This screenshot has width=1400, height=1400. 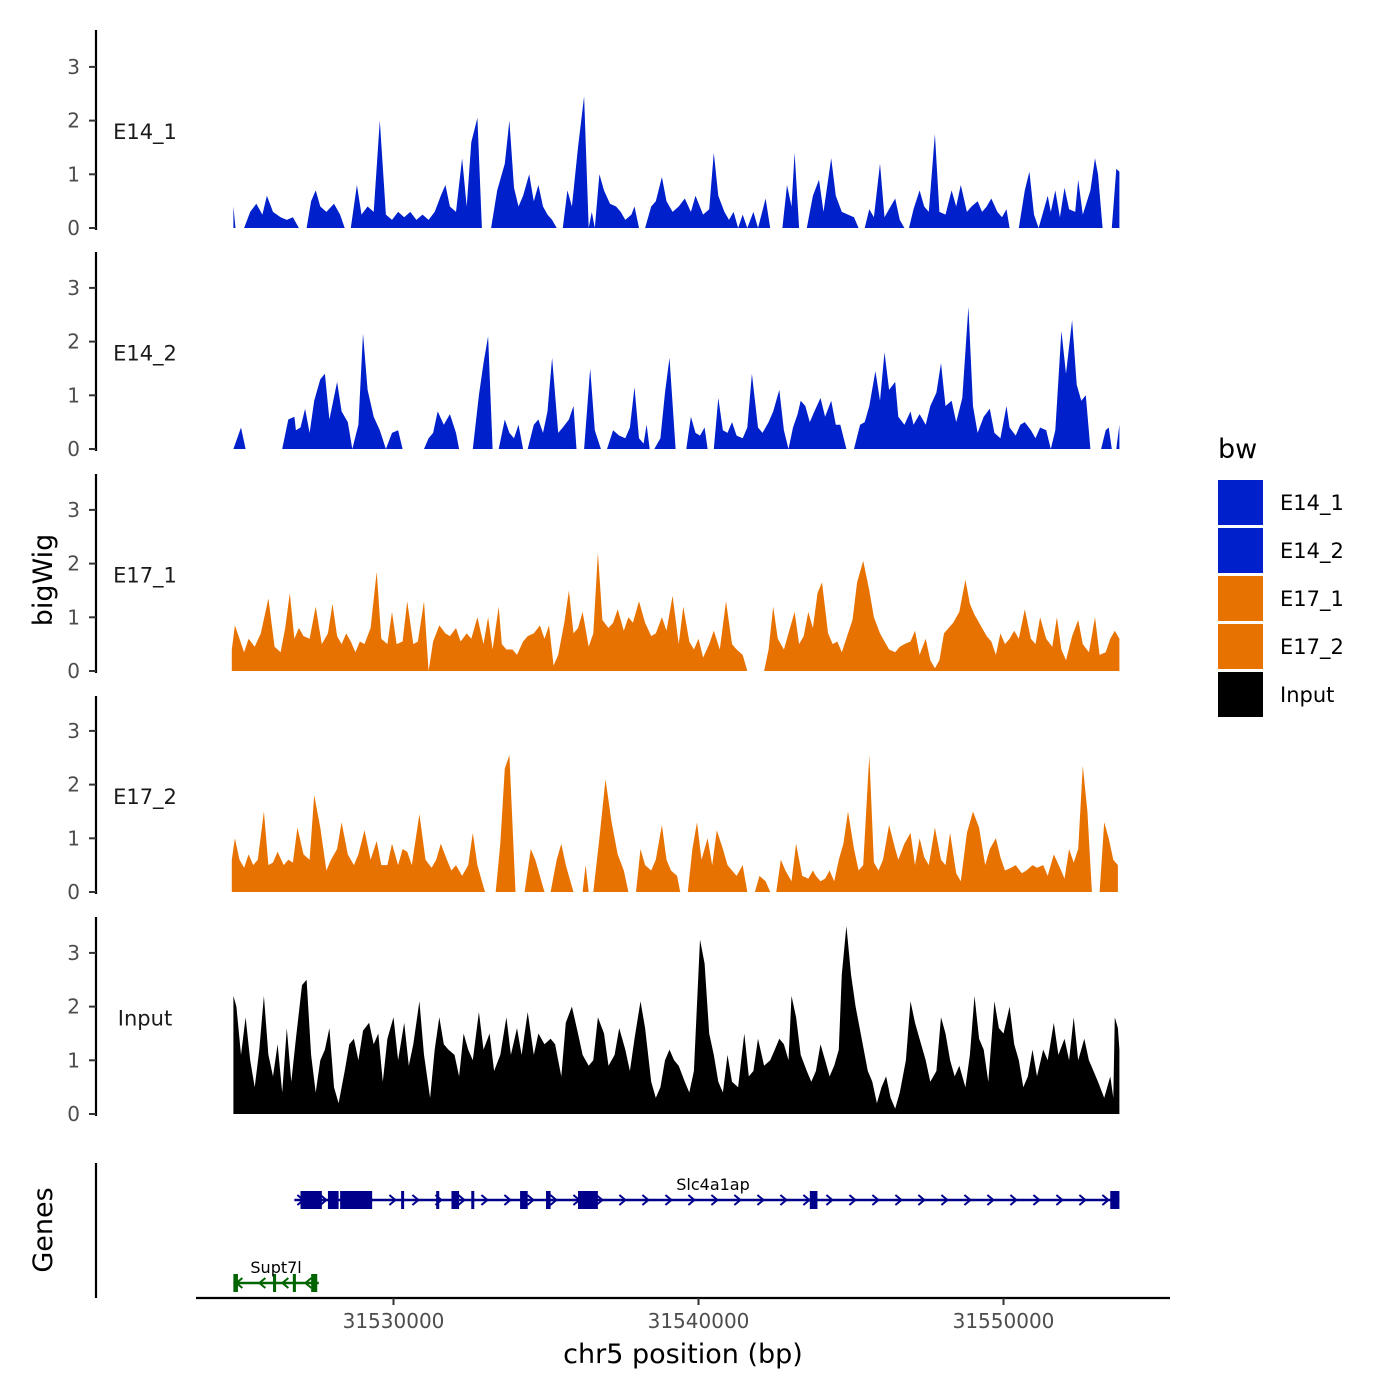 I want to click on legend-entry-e17-2: E17_2, so click(x=1281, y=646).